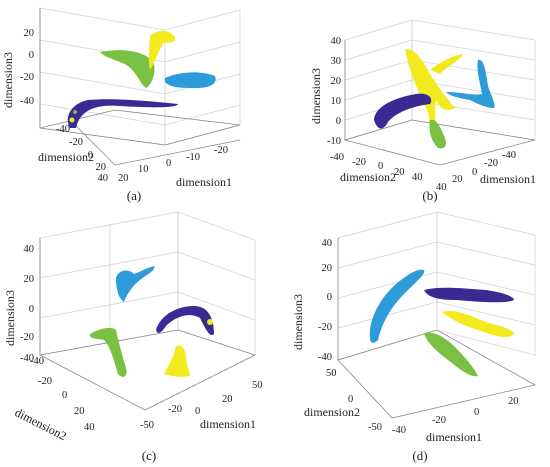 The width and height of the screenshot is (550, 467). Describe the element at coordinates (451, 354) in the screenshot. I see `panel-d-green-cluster` at that location.